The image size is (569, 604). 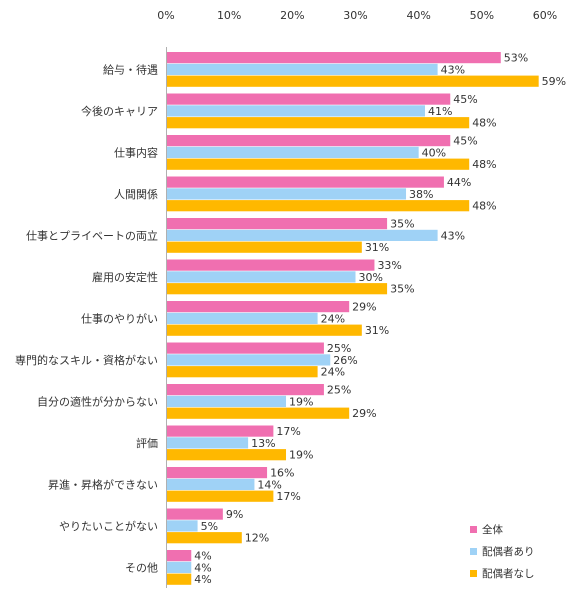 I want to click on category-label: 今後のキャリア, so click(x=119, y=111).